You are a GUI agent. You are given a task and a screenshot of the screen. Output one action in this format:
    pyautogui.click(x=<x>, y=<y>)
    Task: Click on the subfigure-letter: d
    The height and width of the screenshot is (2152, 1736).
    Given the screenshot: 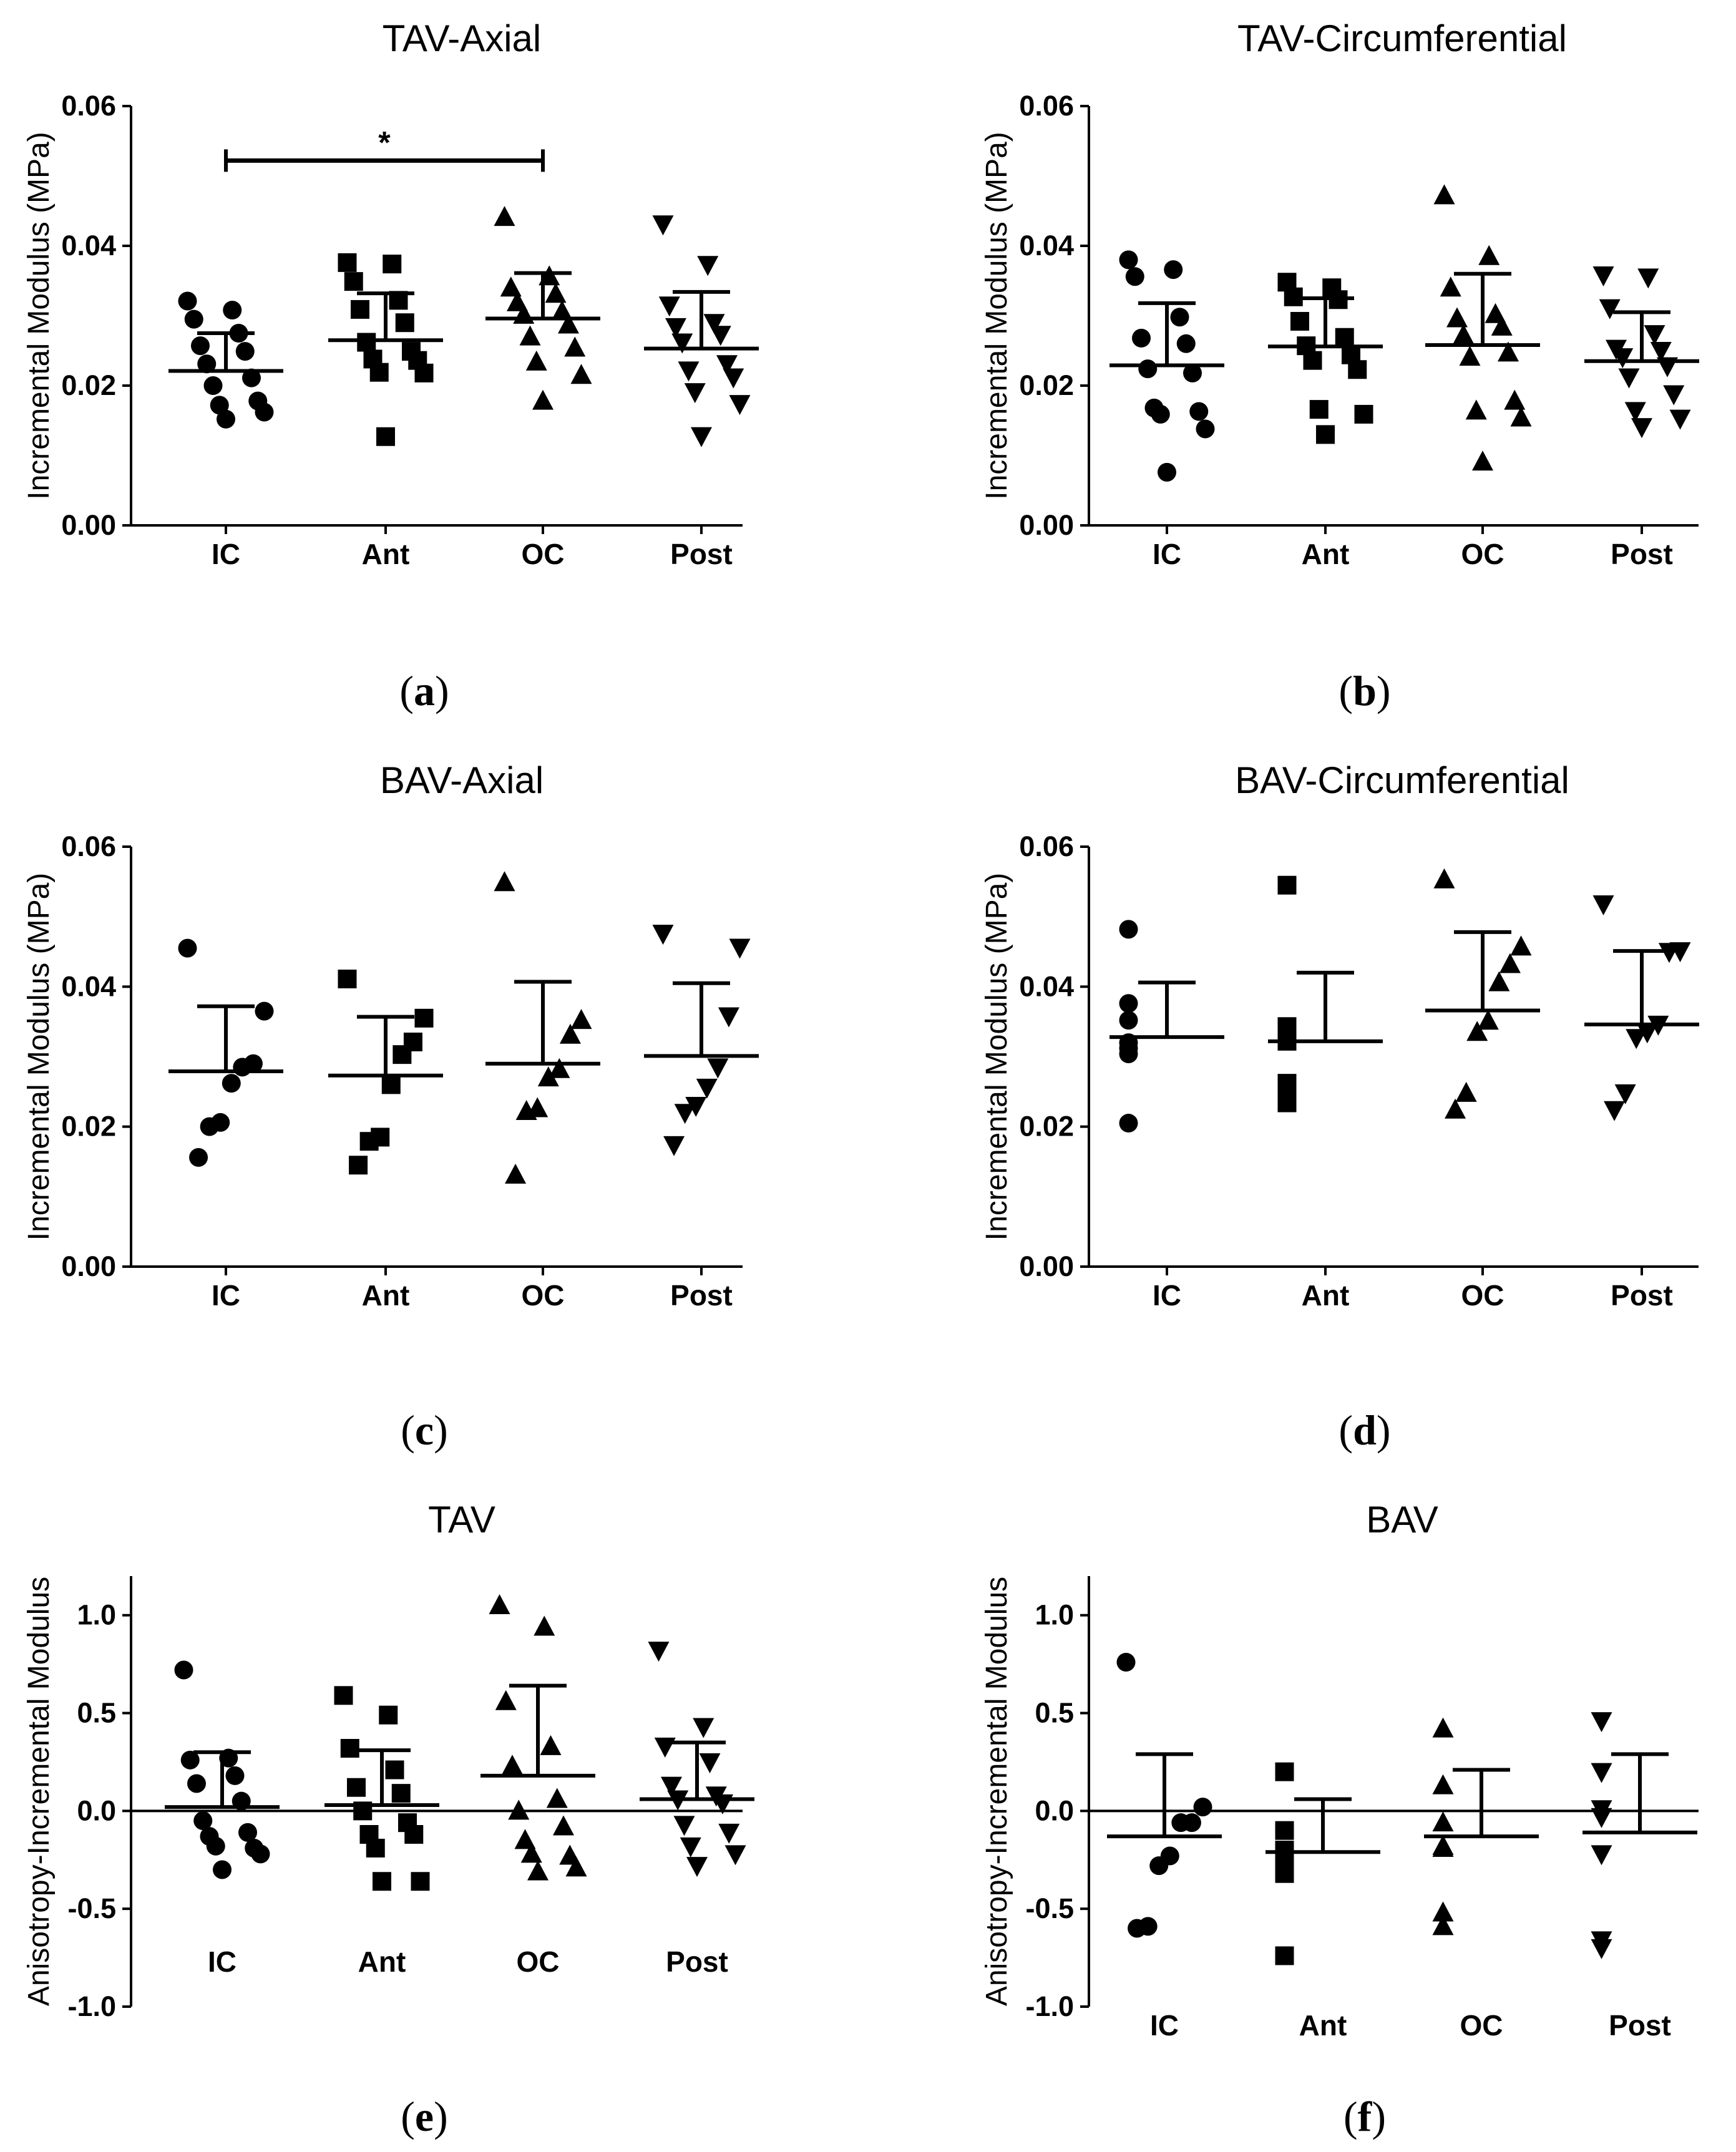 What is the action you would take?
    pyautogui.click(x=1365, y=1430)
    